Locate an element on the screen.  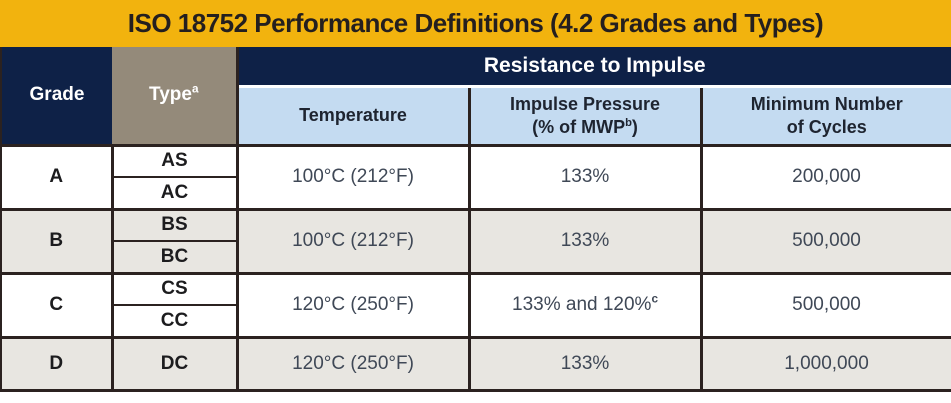
grade-cell-a: A is located at coordinates (57, 178).